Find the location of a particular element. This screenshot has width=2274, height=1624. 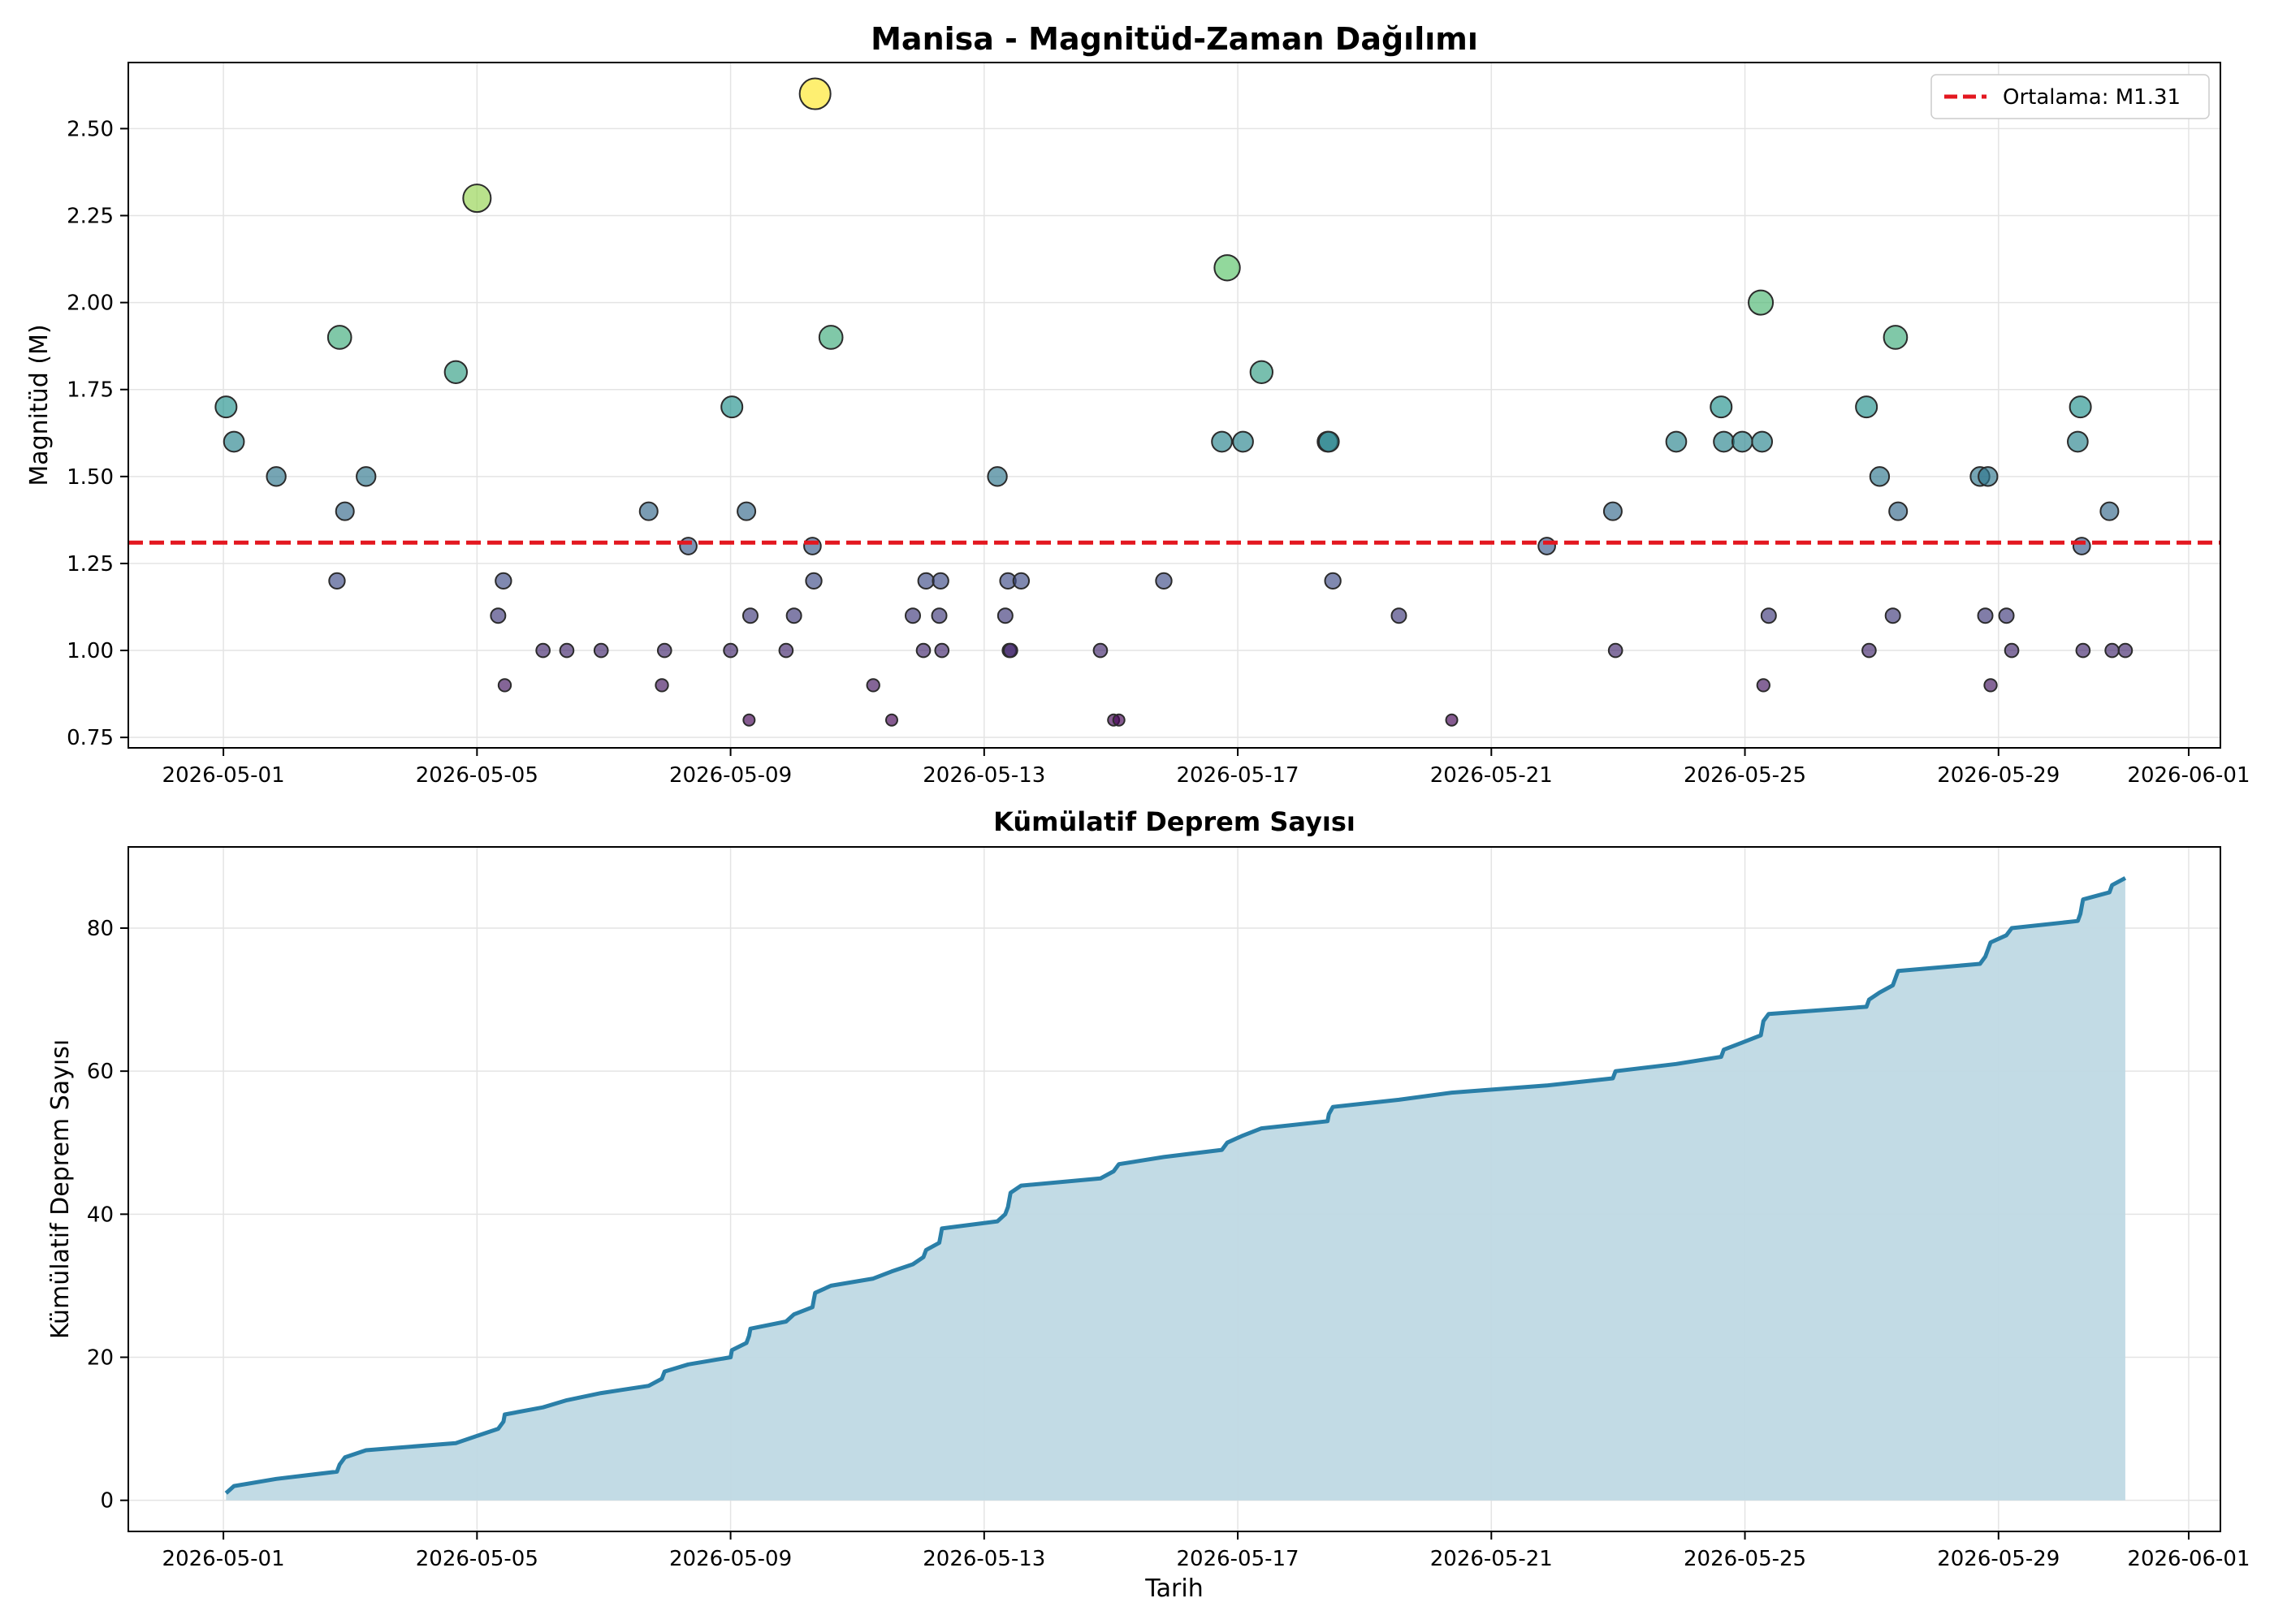

magnitude-x-tick-label: 2026-05-05 is located at coordinates (477, 776).